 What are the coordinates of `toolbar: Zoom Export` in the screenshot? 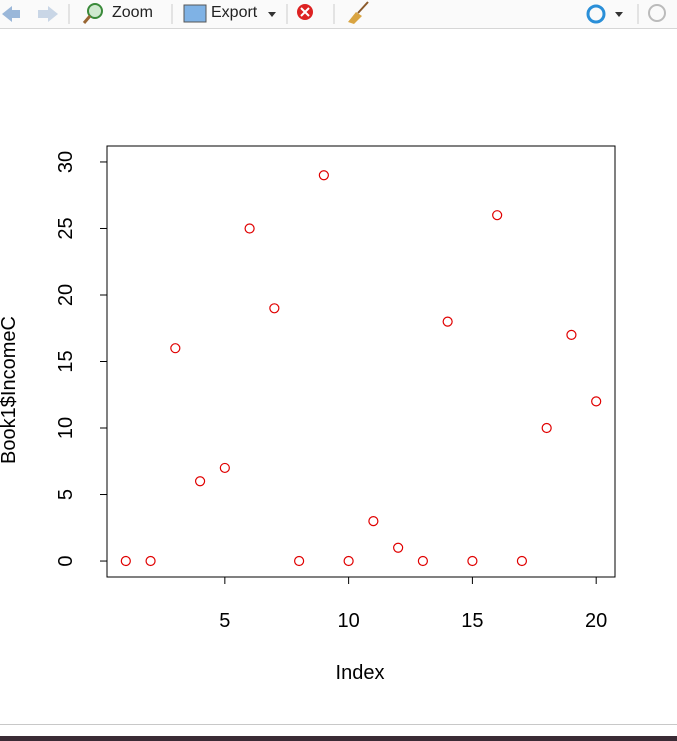 It's located at (338, 14).